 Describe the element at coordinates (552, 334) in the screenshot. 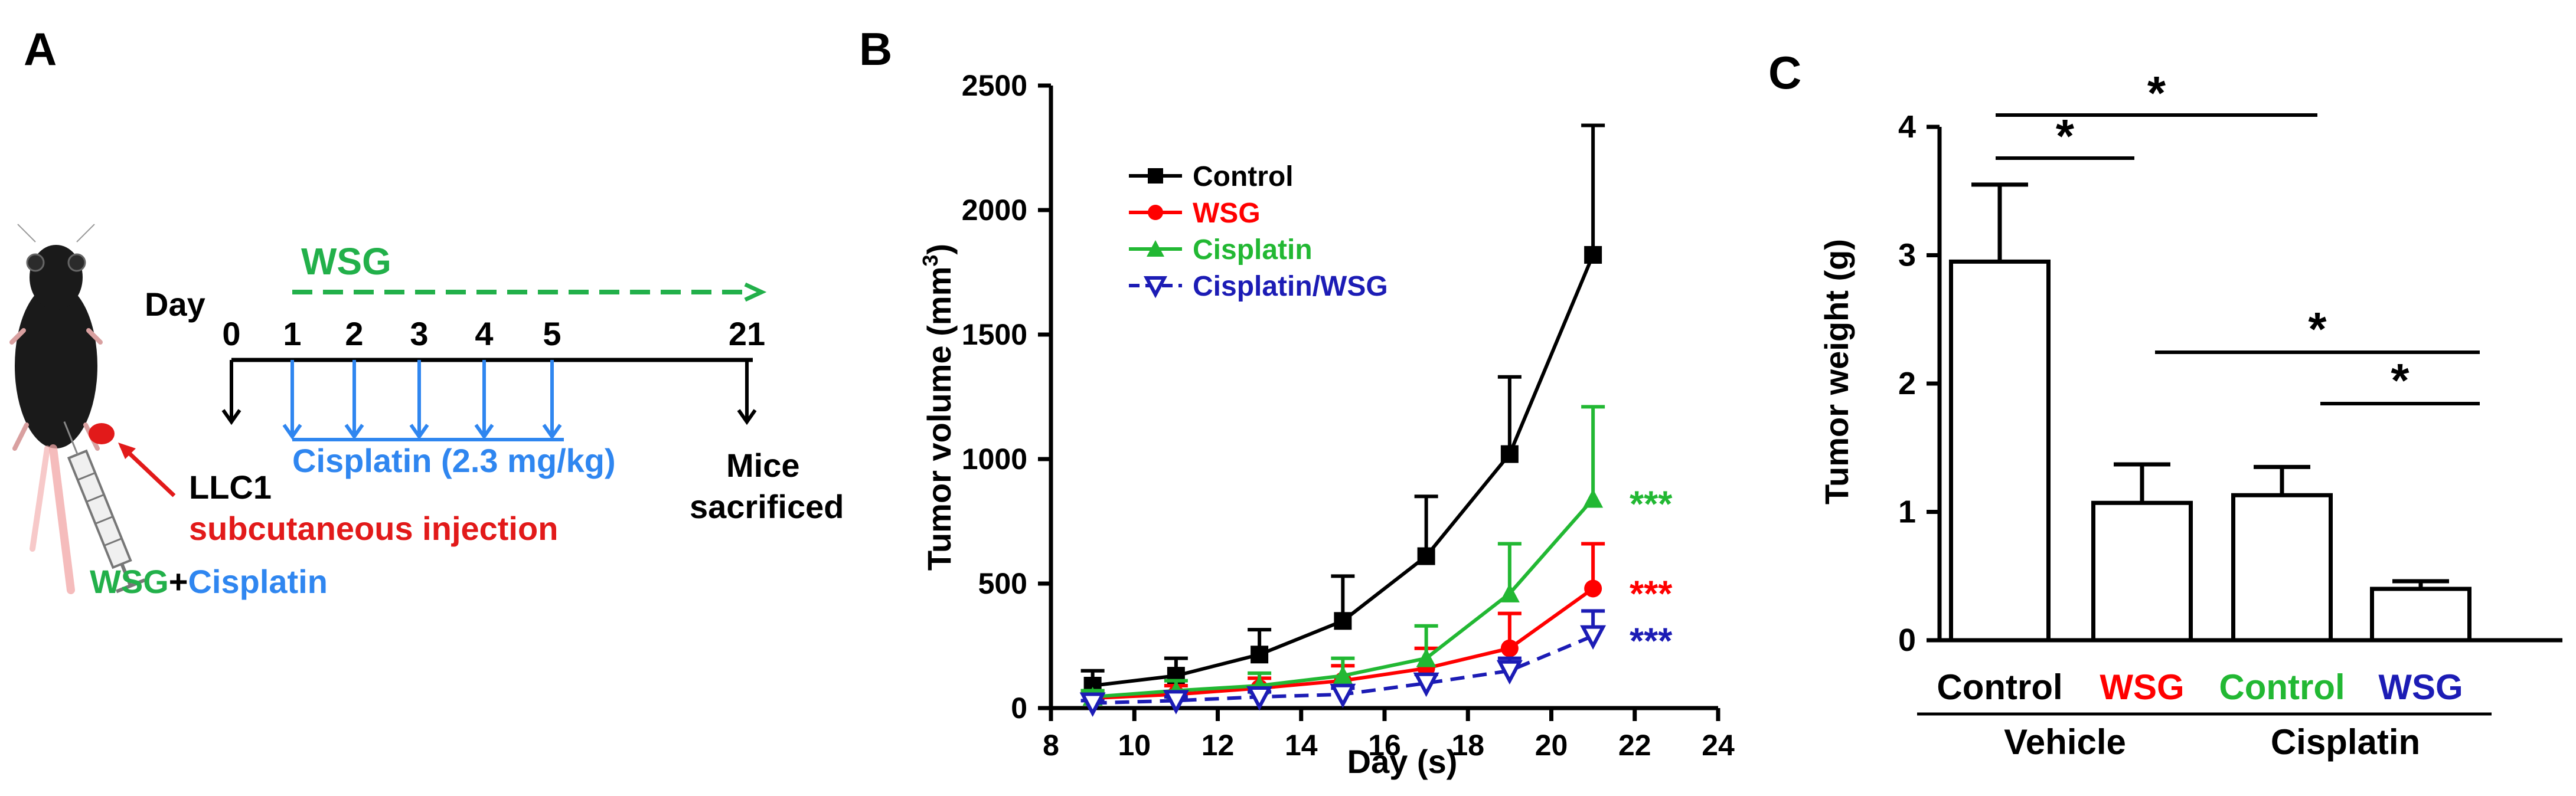

I see `day-label: 5` at that location.